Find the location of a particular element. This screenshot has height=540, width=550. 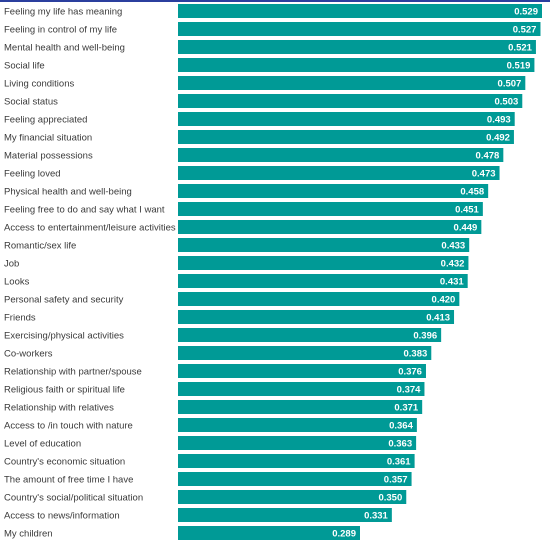

category-label: My children is located at coordinates (28, 534).